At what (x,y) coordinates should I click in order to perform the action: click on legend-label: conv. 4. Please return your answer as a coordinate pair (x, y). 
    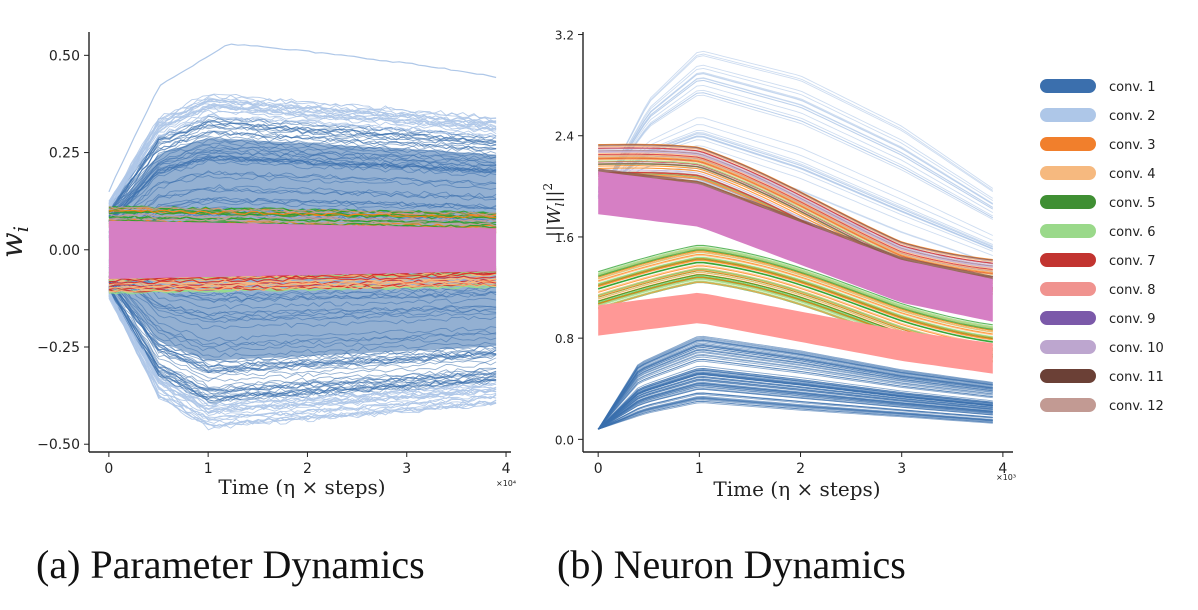
    Looking at the image, I should click on (1132, 174).